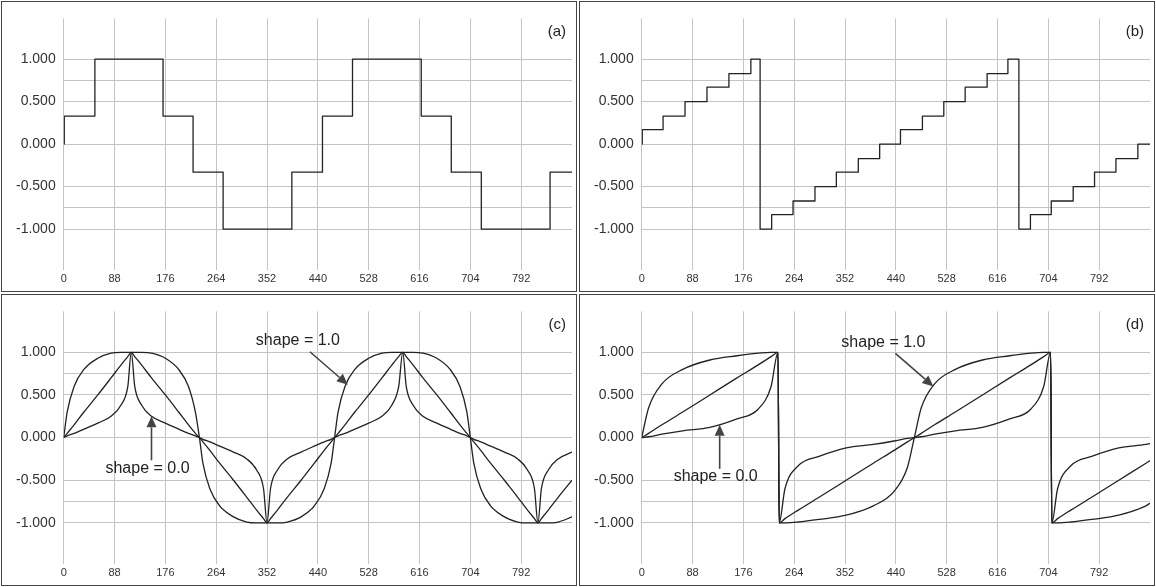 The width and height of the screenshot is (1156, 587). Describe the element at coordinates (556, 31) in the screenshot. I see `chart-title: (a)` at that location.